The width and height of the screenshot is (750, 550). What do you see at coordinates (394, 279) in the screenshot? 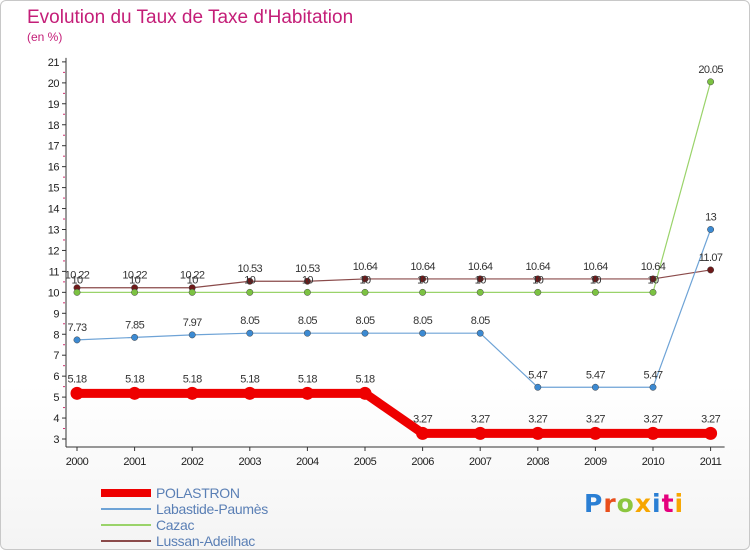
I see `series-line-lussan-adeilhac` at bounding box center [394, 279].